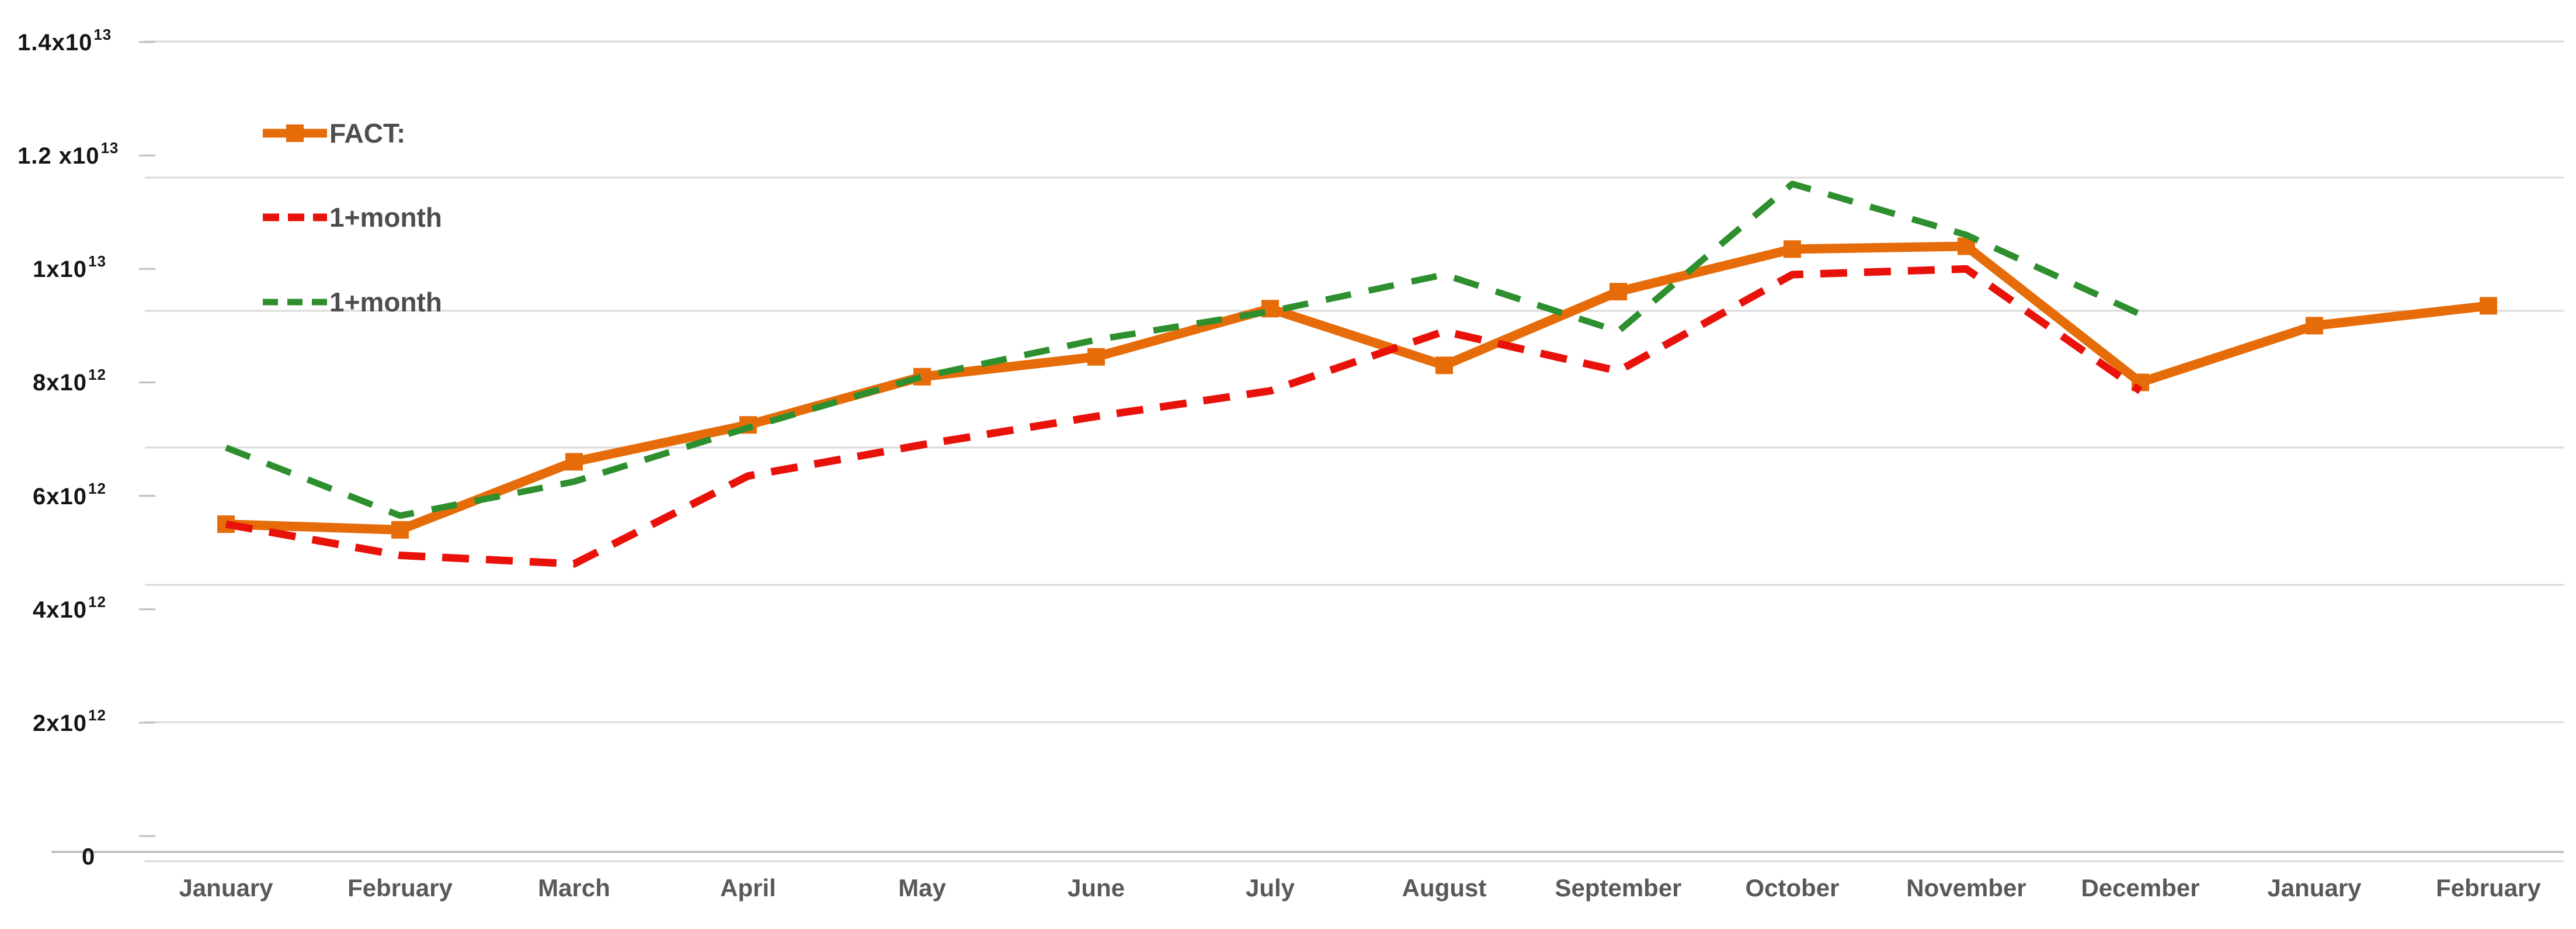 The width and height of the screenshot is (2576, 929). Describe the element at coordinates (748, 888) in the screenshot. I see `x-axis-label: April` at that location.